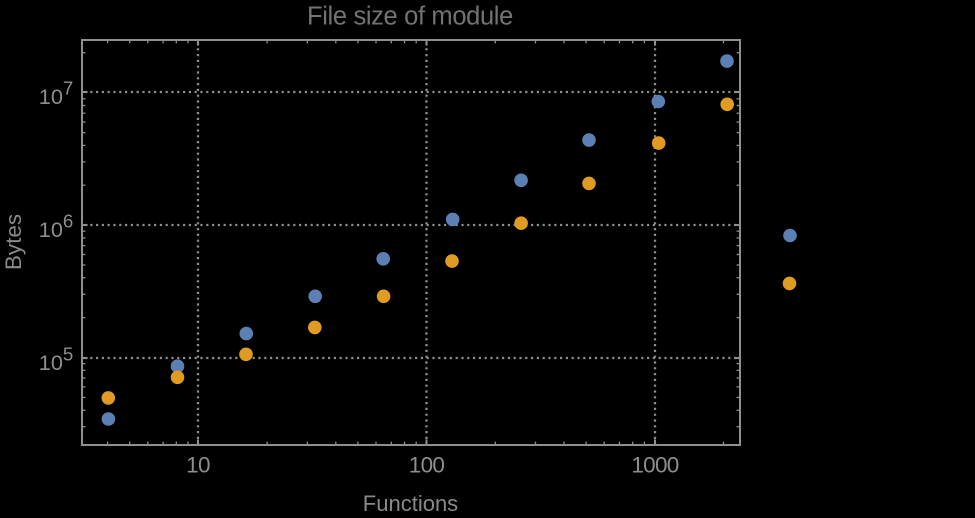 This screenshot has height=518, width=975. What do you see at coordinates (13, 242) in the screenshot?
I see `svg-text: Bytes` at bounding box center [13, 242].